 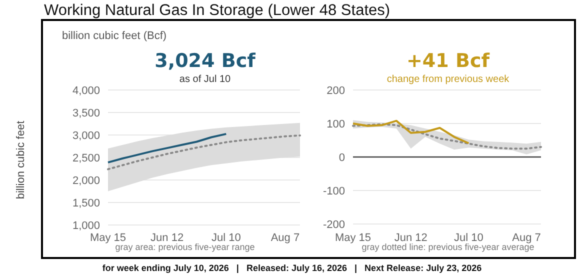 What do you see at coordinates (86, 226) in the screenshot?
I see `y-tick-label: 1,000` at bounding box center [86, 226].